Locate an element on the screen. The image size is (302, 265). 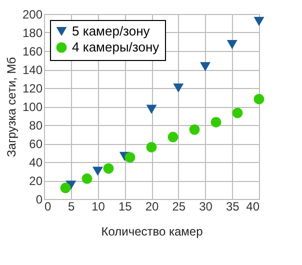
y-tick-label: 140 is located at coordinates (32, 70).